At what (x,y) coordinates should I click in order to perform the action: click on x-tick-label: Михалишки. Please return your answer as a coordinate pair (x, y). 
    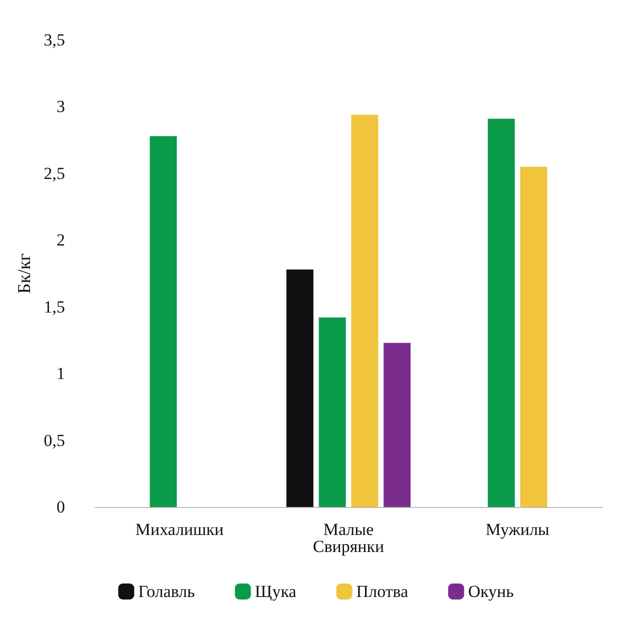
    Looking at the image, I should click on (179, 529).